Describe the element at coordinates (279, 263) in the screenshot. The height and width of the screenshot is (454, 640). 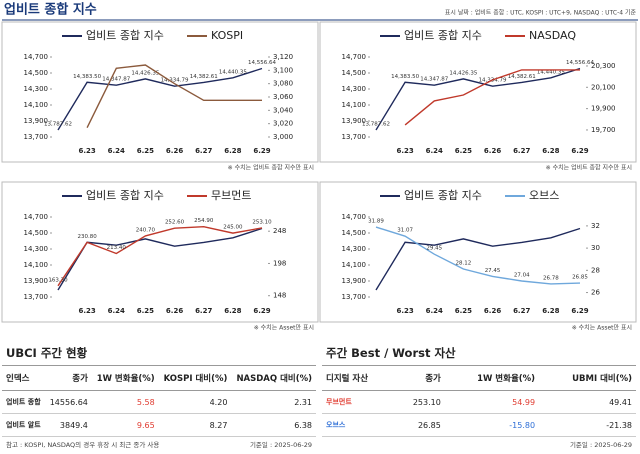
I see `y2-tick-label: 198` at that location.